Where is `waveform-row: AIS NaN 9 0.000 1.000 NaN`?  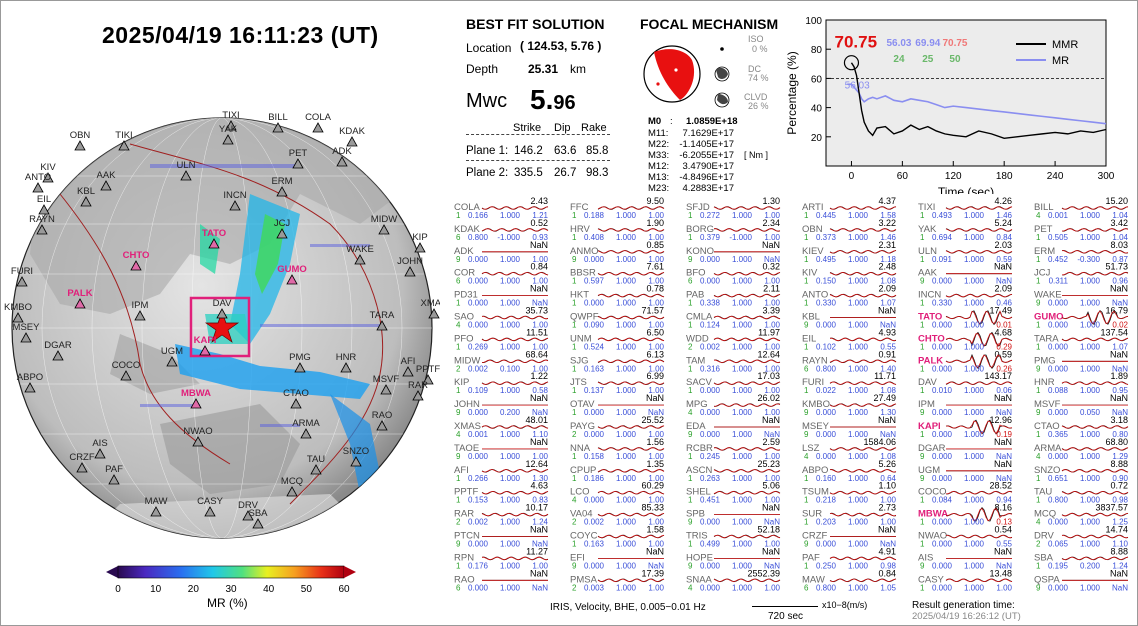 waveform-row: AIS NaN 9 0.000 1.000 NaN is located at coordinates (965, 558).